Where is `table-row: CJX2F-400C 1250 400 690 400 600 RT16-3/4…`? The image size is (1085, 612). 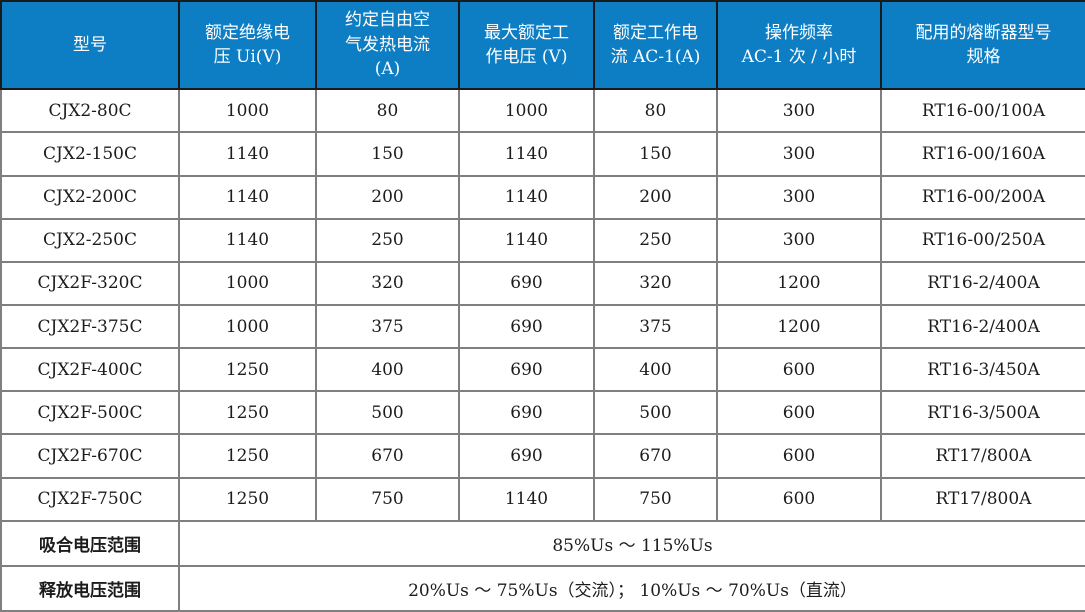 table-row: CJX2F-400C 1250 400 690 400 600 RT16-3/4… is located at coordinates (542, 370).